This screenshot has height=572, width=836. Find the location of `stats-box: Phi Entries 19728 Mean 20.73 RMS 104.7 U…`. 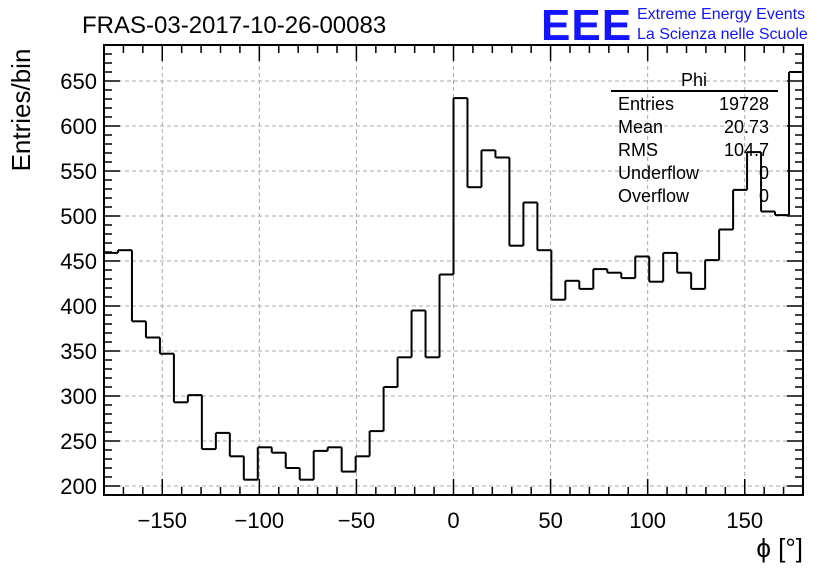

stats-box: Phi Entries 19728 Mean 20.73 RMS 104.7 U… is located at coordinates (694, 138).